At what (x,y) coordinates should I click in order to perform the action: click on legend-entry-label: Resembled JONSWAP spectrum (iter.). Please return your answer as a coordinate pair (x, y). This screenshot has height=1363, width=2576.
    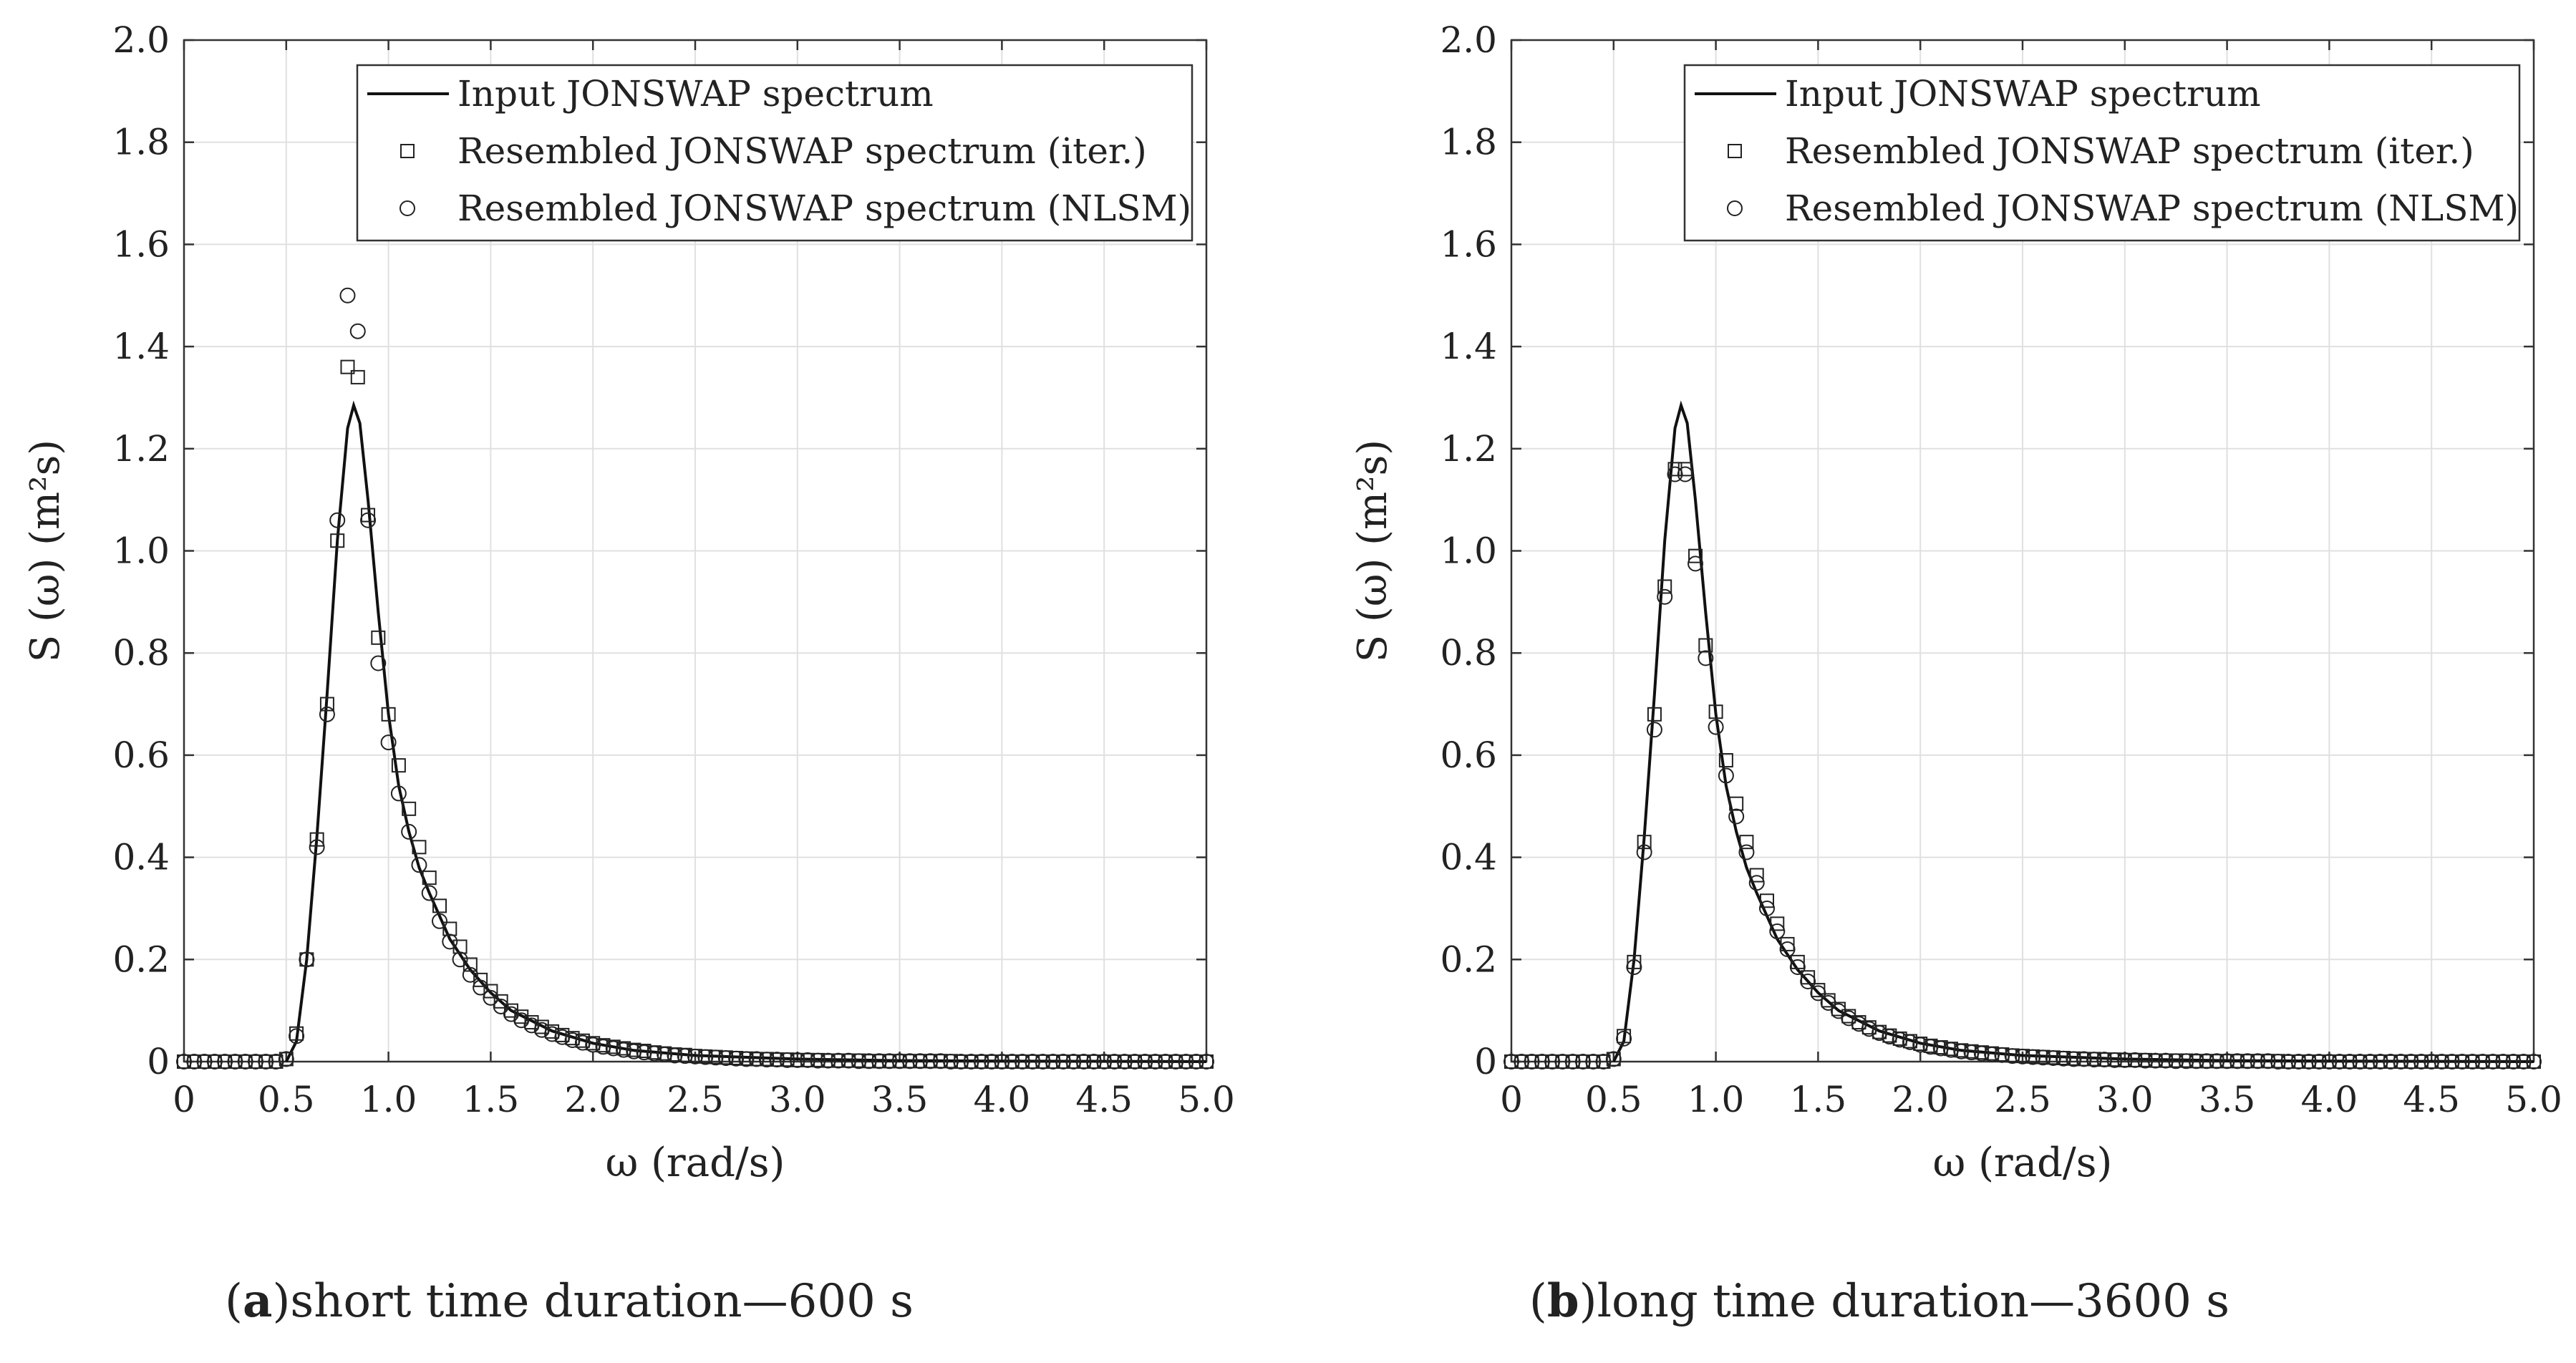
    Looking at the image, I should click on (2130, 151).